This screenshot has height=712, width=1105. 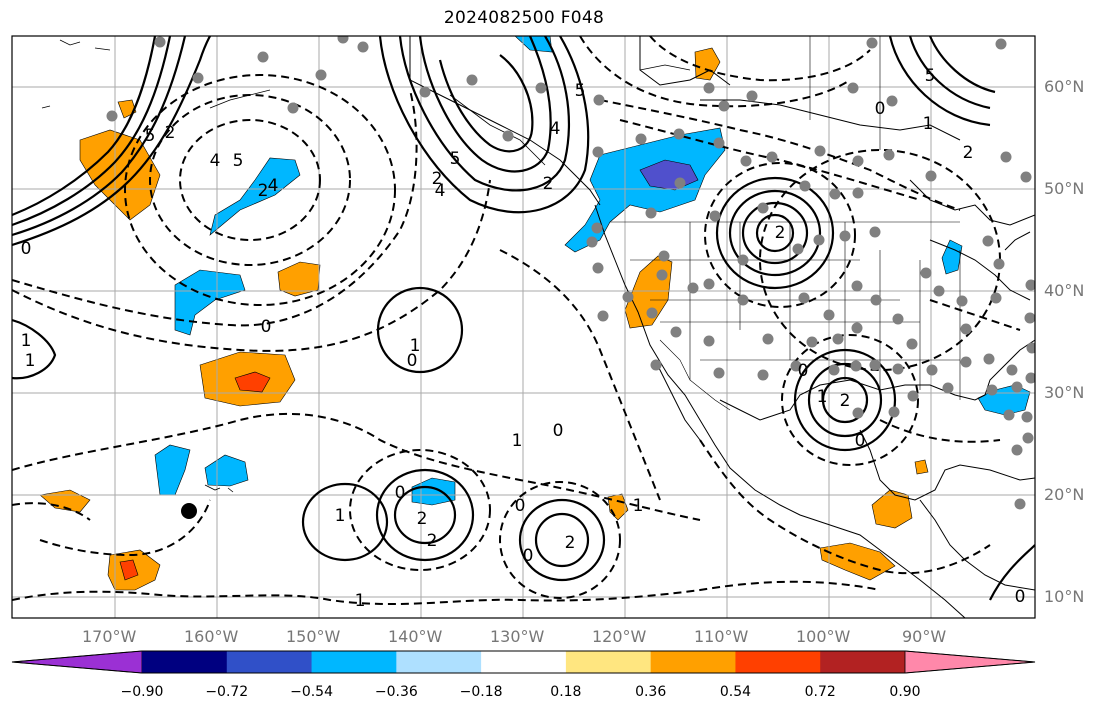 I want to click on lat-label: 20°N, so click(x=1064, y=494).